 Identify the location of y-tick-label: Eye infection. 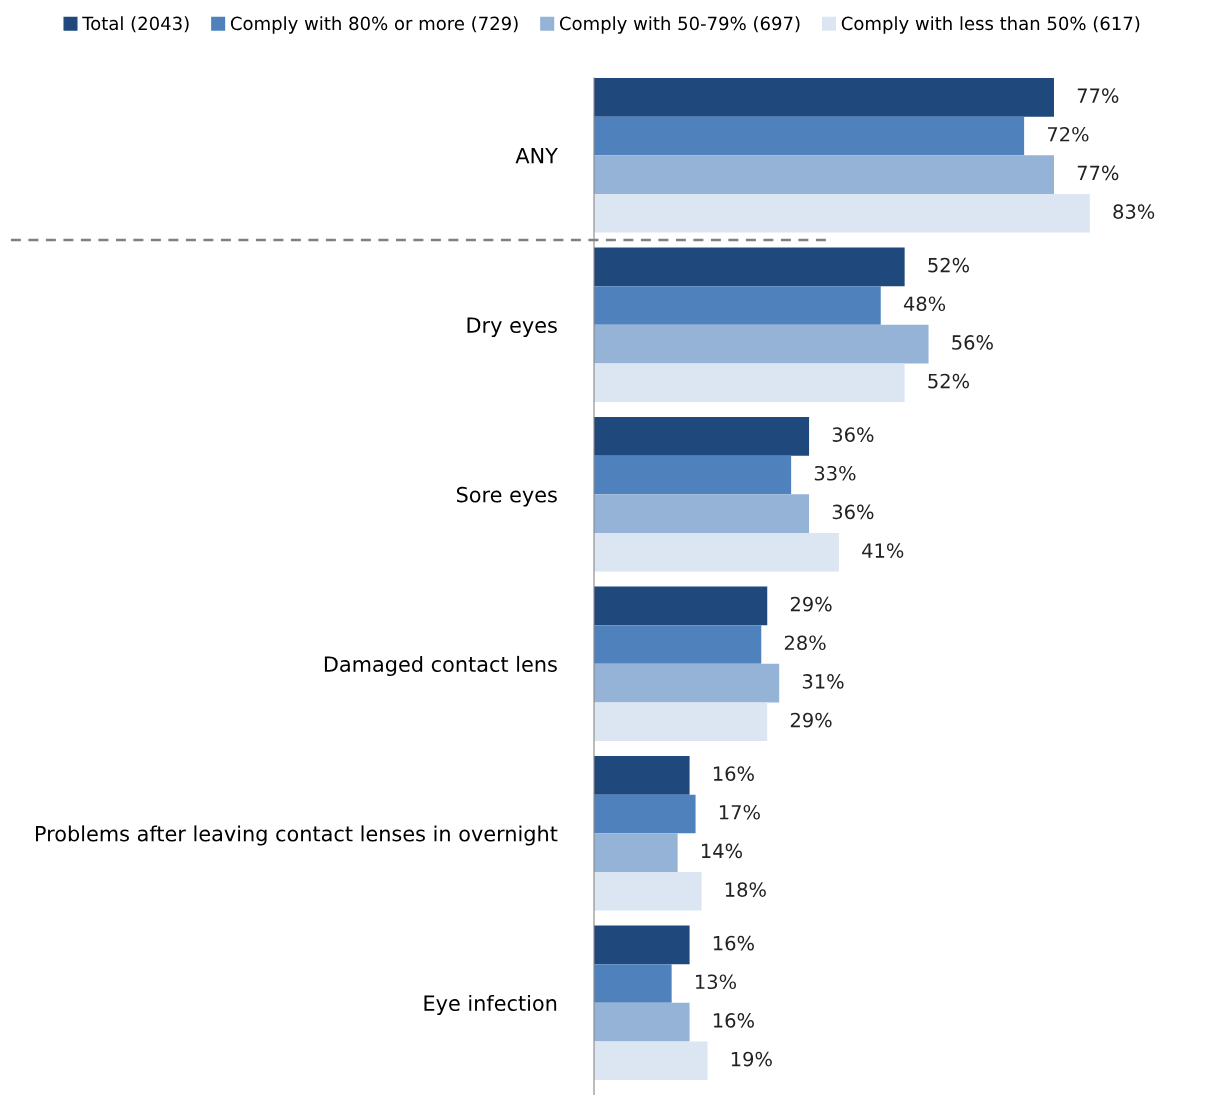
(490, 1005).